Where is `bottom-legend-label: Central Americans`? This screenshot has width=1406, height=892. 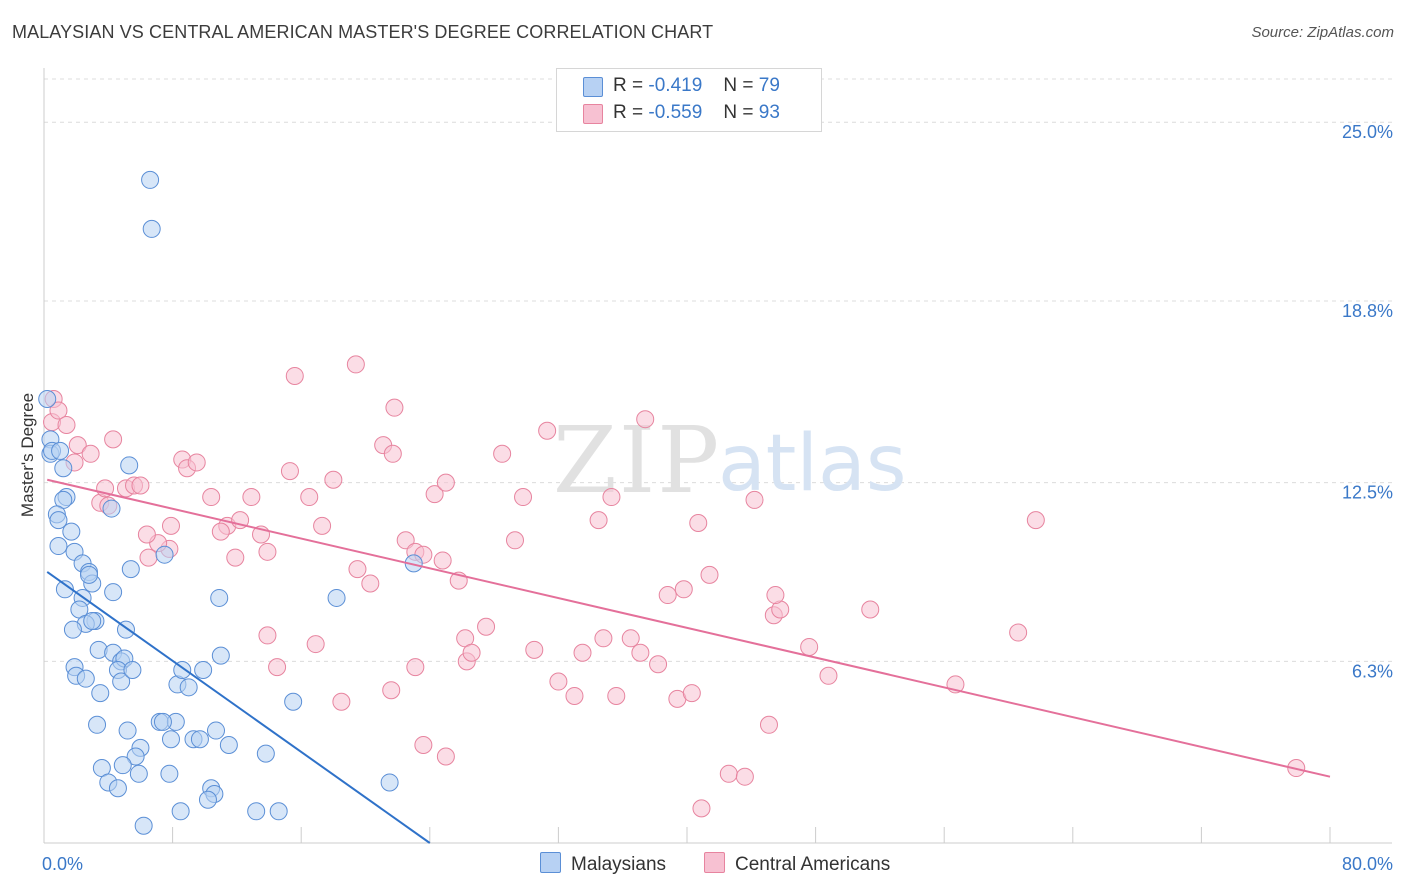
bottom-legend-label: Central Americans is located at coordinates (813, 864).